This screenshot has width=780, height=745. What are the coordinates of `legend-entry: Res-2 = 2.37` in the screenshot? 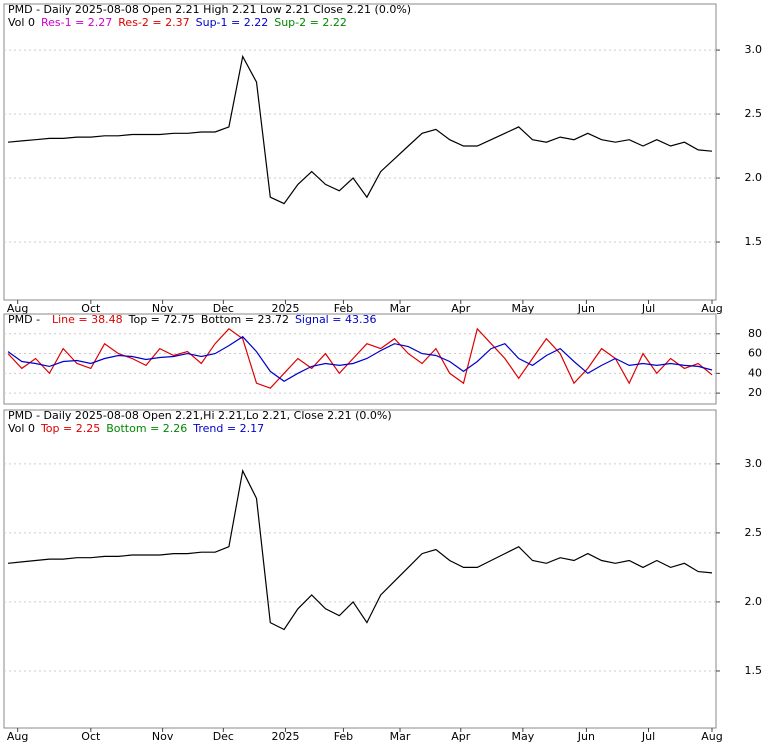 It's located at (153, 22).